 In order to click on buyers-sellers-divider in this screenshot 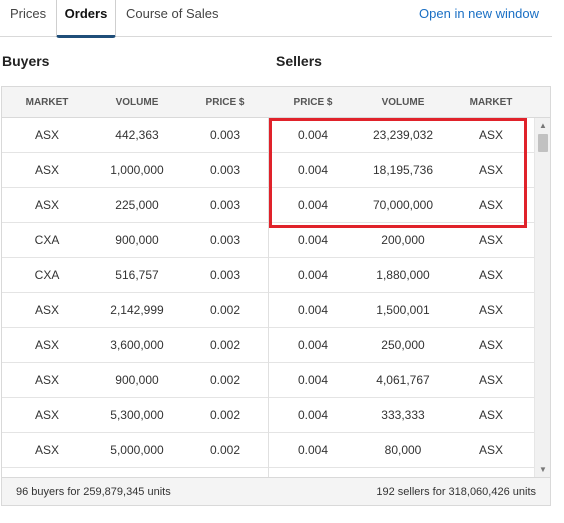, I will do `click(268, 297)`.